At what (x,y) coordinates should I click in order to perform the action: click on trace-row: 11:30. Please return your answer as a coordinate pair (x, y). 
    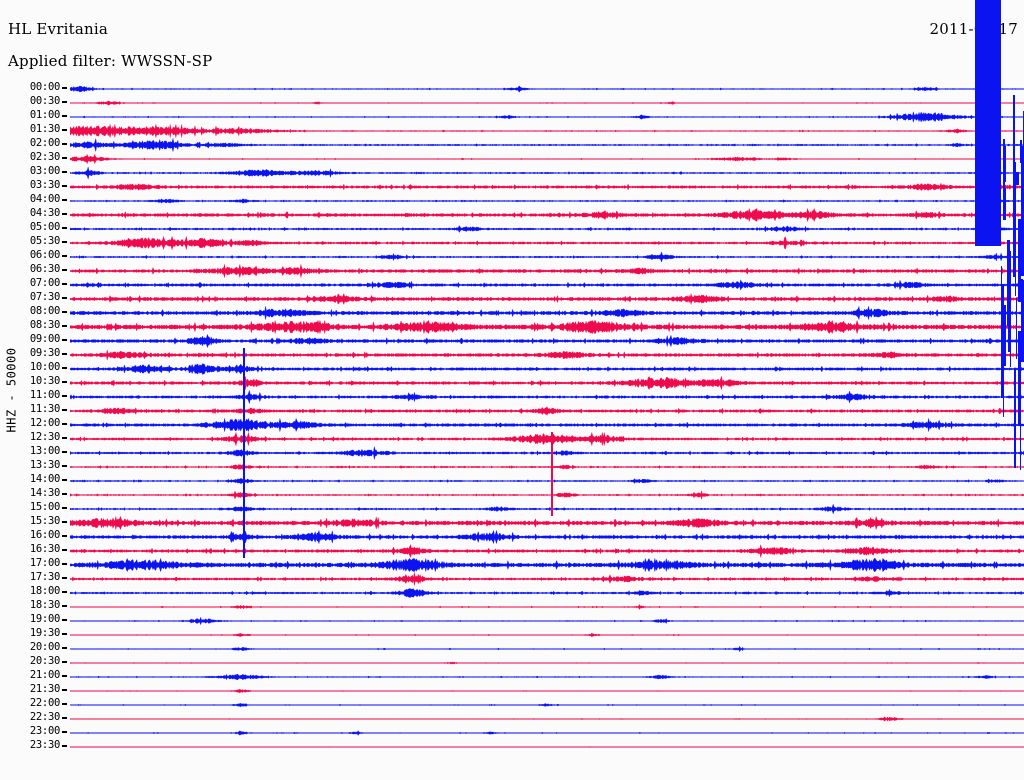
    Looking at the image, I should click on (512, 410).